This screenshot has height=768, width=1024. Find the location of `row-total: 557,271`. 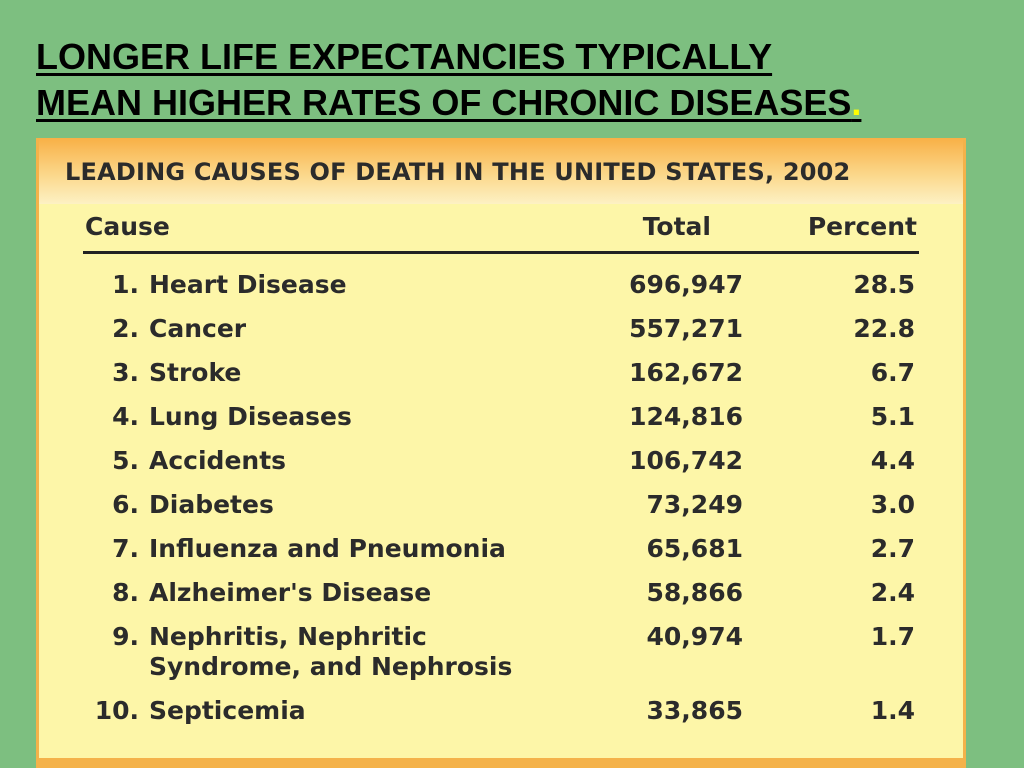

row-total: 557,271 is located at coordinates (686, 328).